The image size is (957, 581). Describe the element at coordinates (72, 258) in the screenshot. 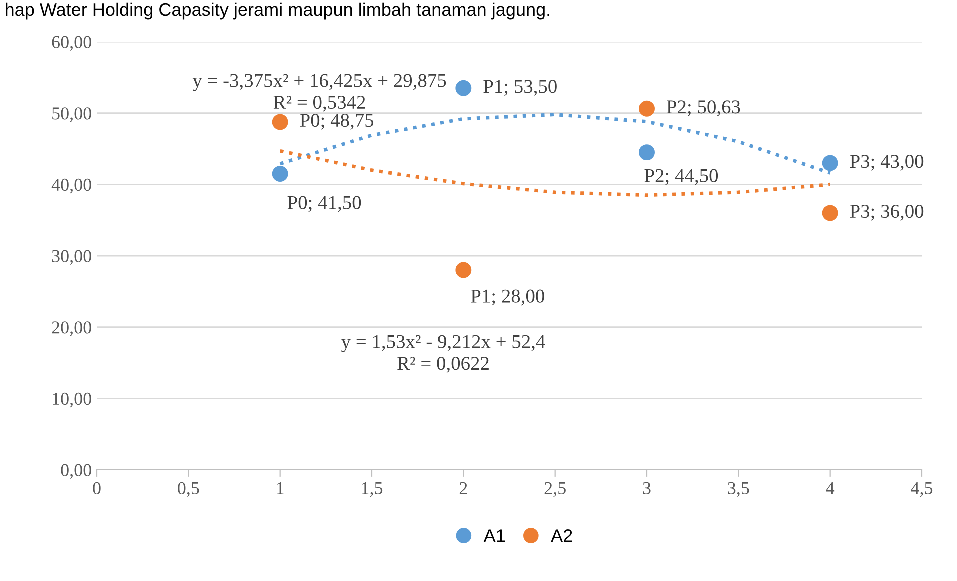

I see `y-tick-label: 30,00` at that location.